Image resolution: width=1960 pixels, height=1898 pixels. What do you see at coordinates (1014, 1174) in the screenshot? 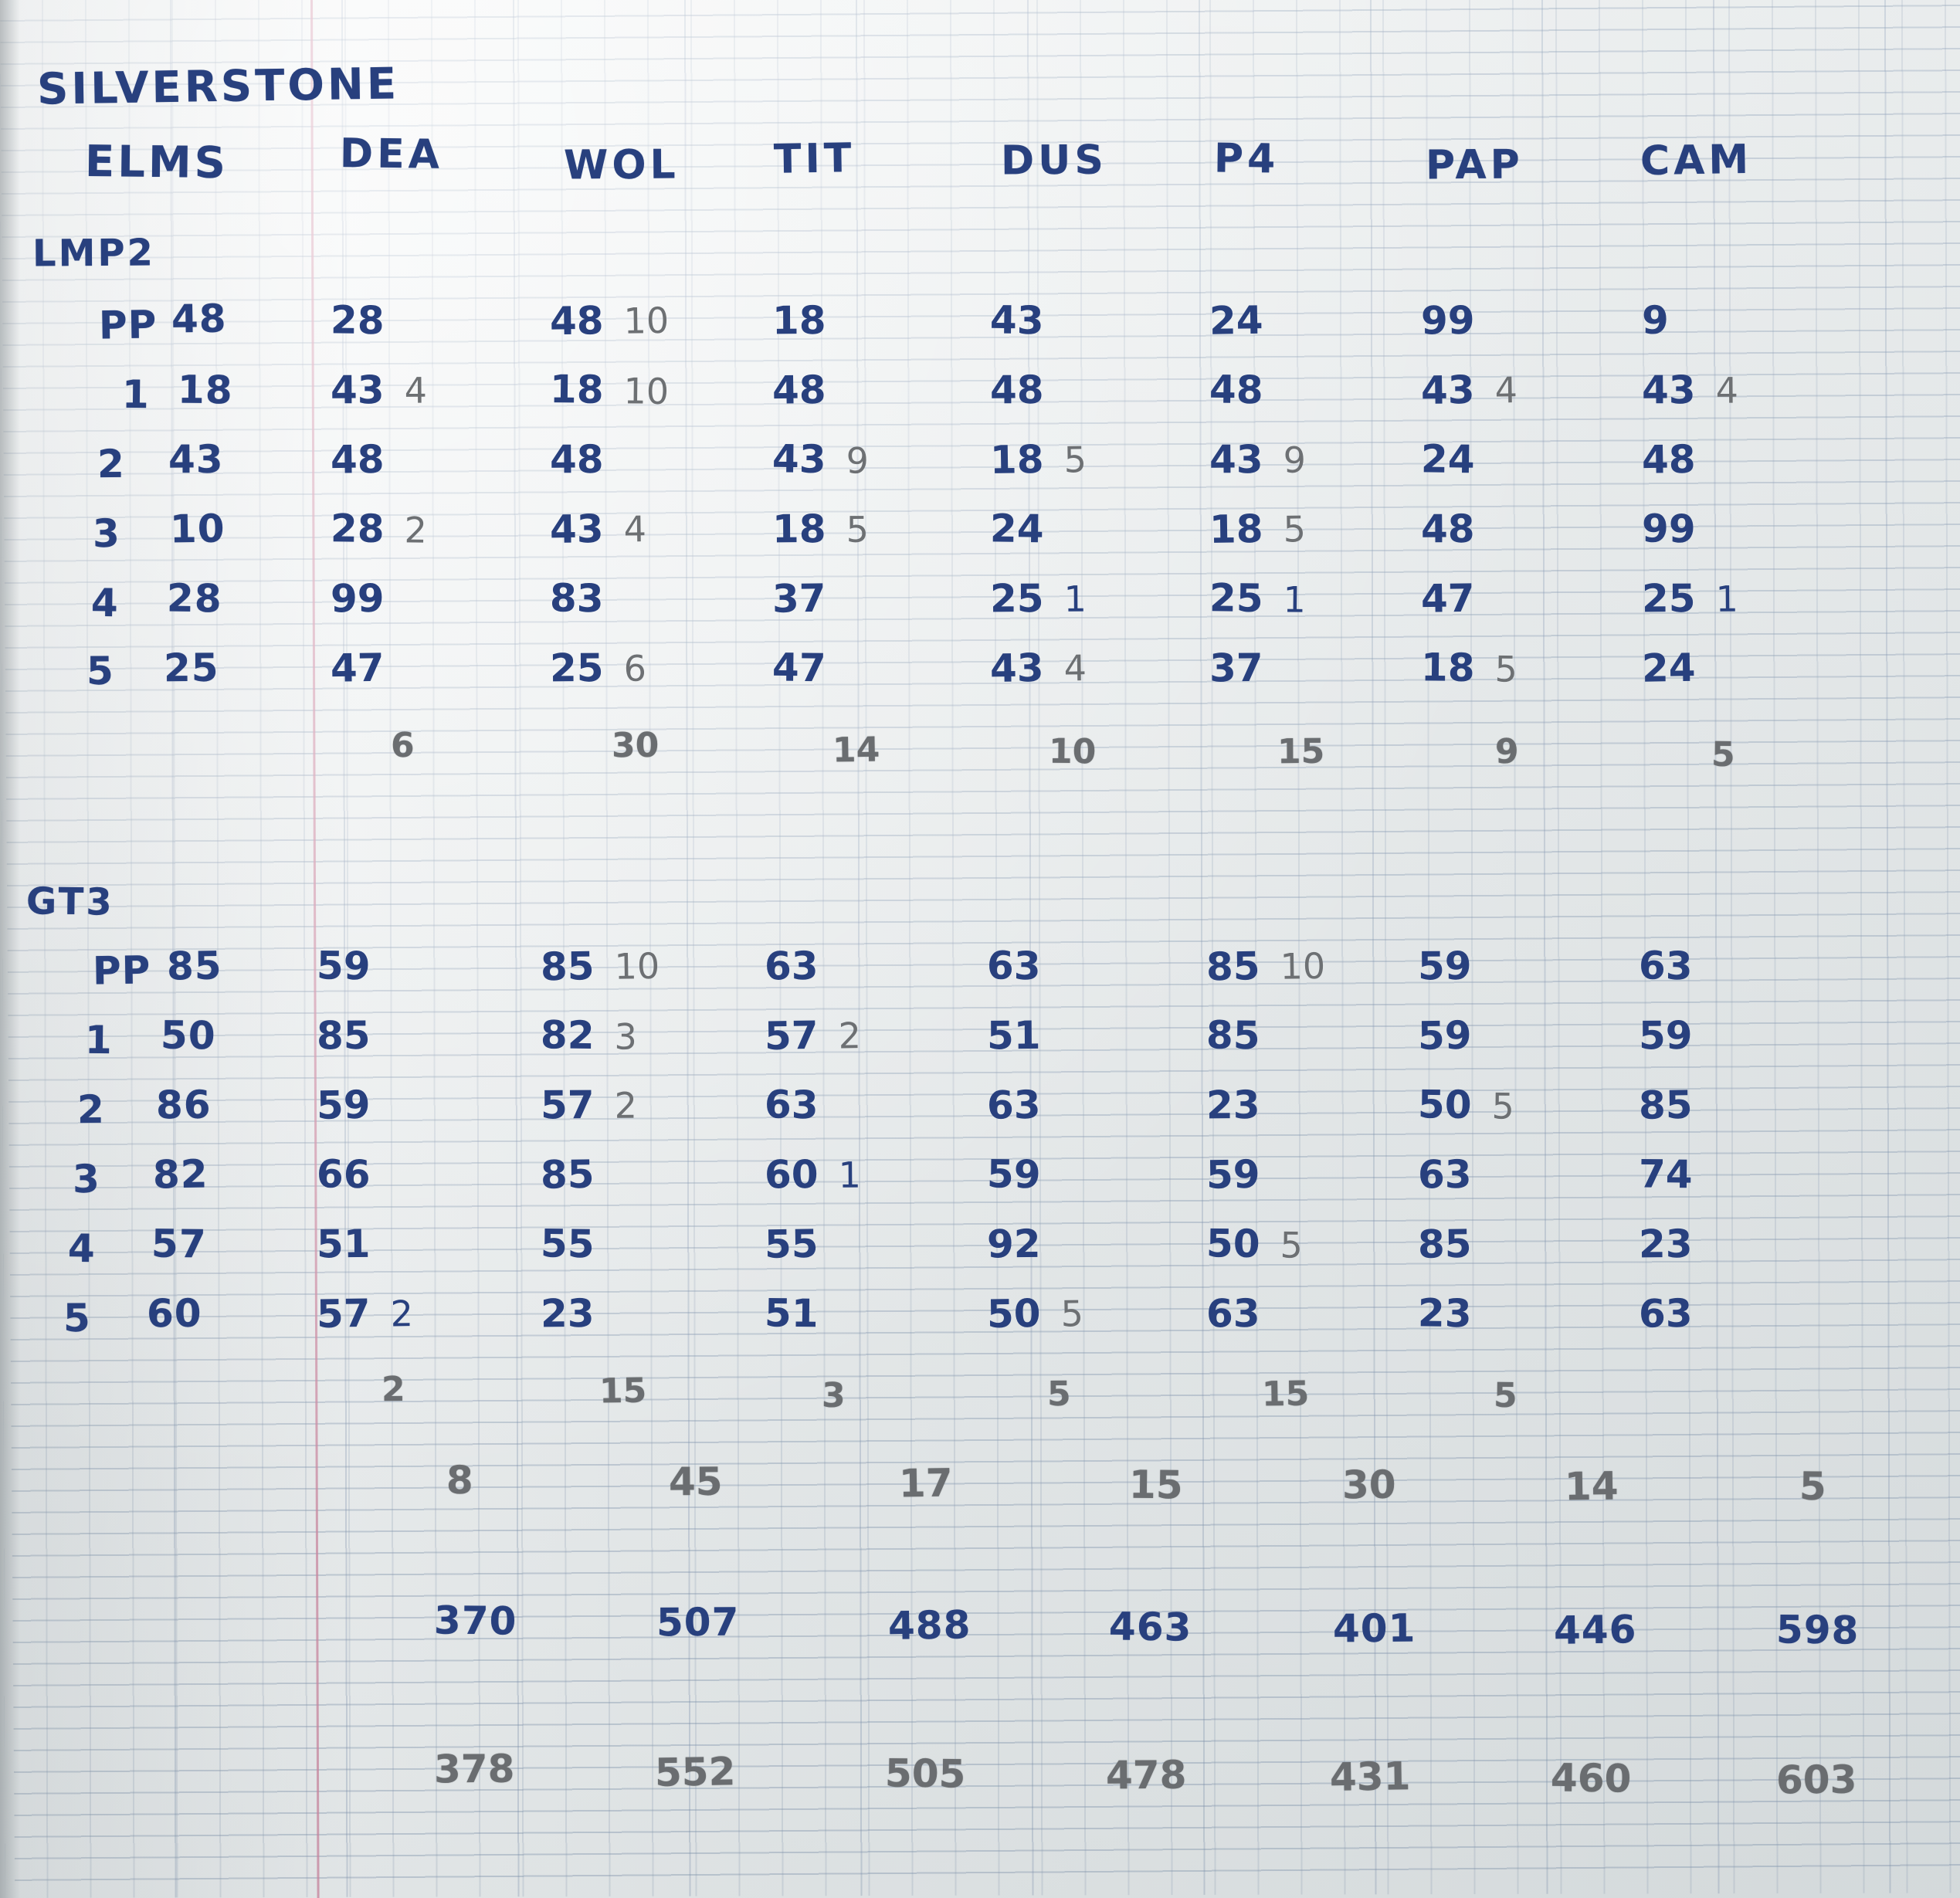
I see `cell-gt3-dus-3: 59` at bounding box center [1014, 1174].